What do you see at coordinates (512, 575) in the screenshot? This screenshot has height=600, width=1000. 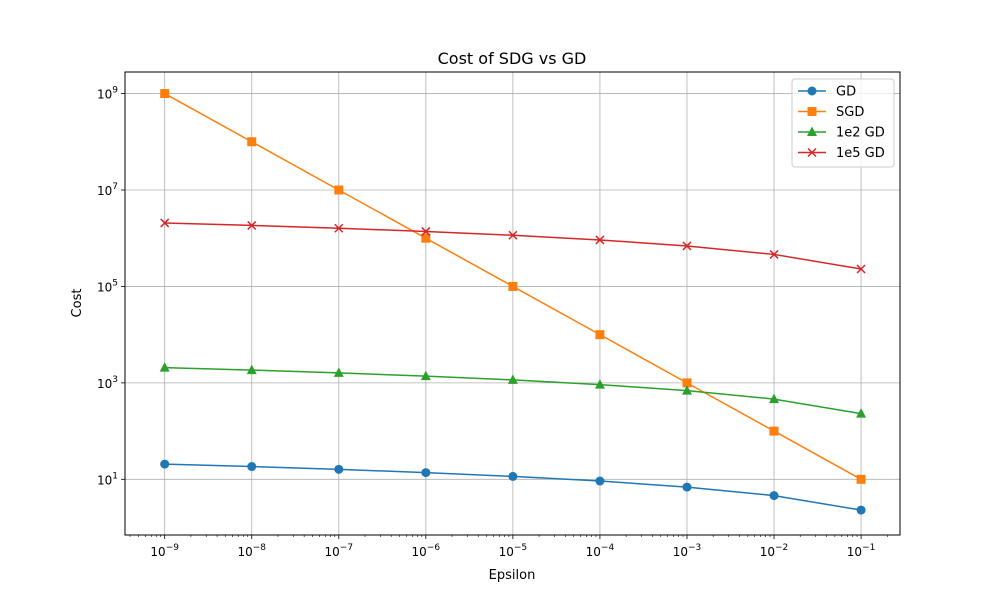 I see `x-axis-label: Epsilon` at bounding box center [512, 575].